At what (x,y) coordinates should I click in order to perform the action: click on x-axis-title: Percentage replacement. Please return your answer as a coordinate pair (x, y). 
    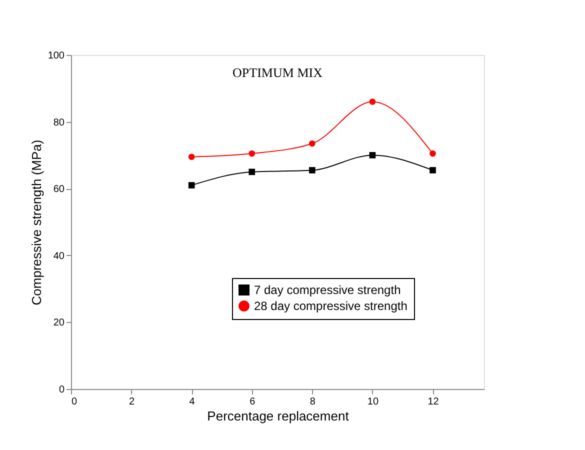
    Looking at the image, I should click on (278, 416).